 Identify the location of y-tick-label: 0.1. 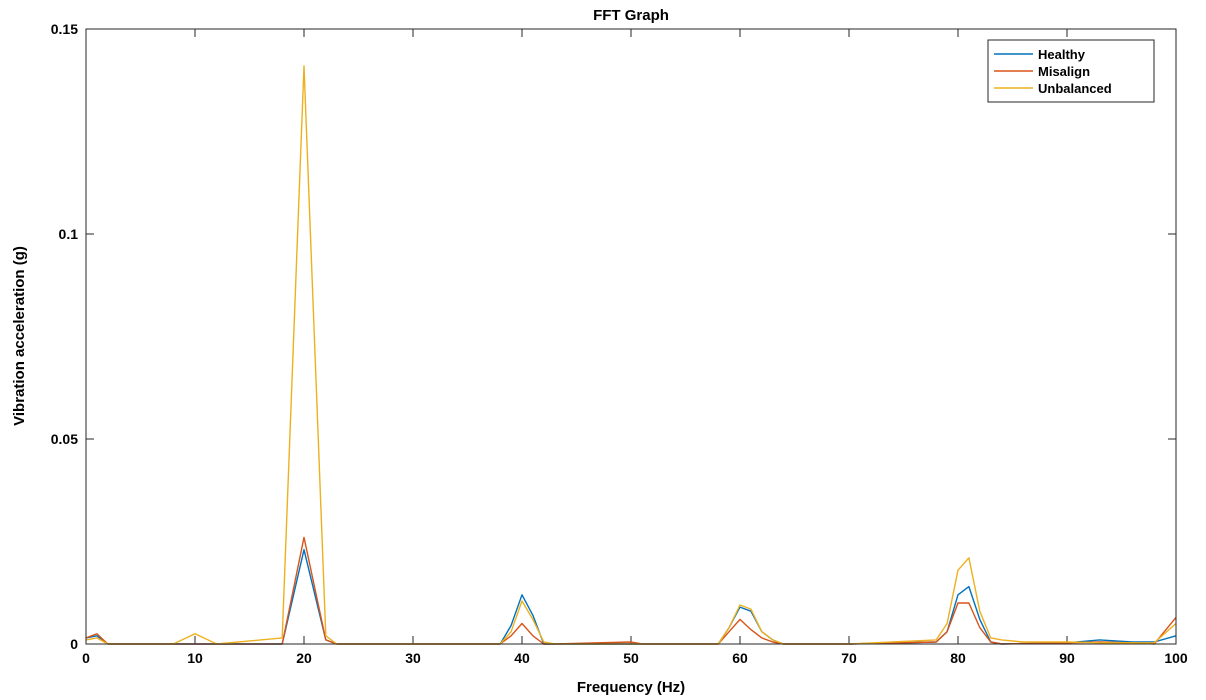
(69, 234).